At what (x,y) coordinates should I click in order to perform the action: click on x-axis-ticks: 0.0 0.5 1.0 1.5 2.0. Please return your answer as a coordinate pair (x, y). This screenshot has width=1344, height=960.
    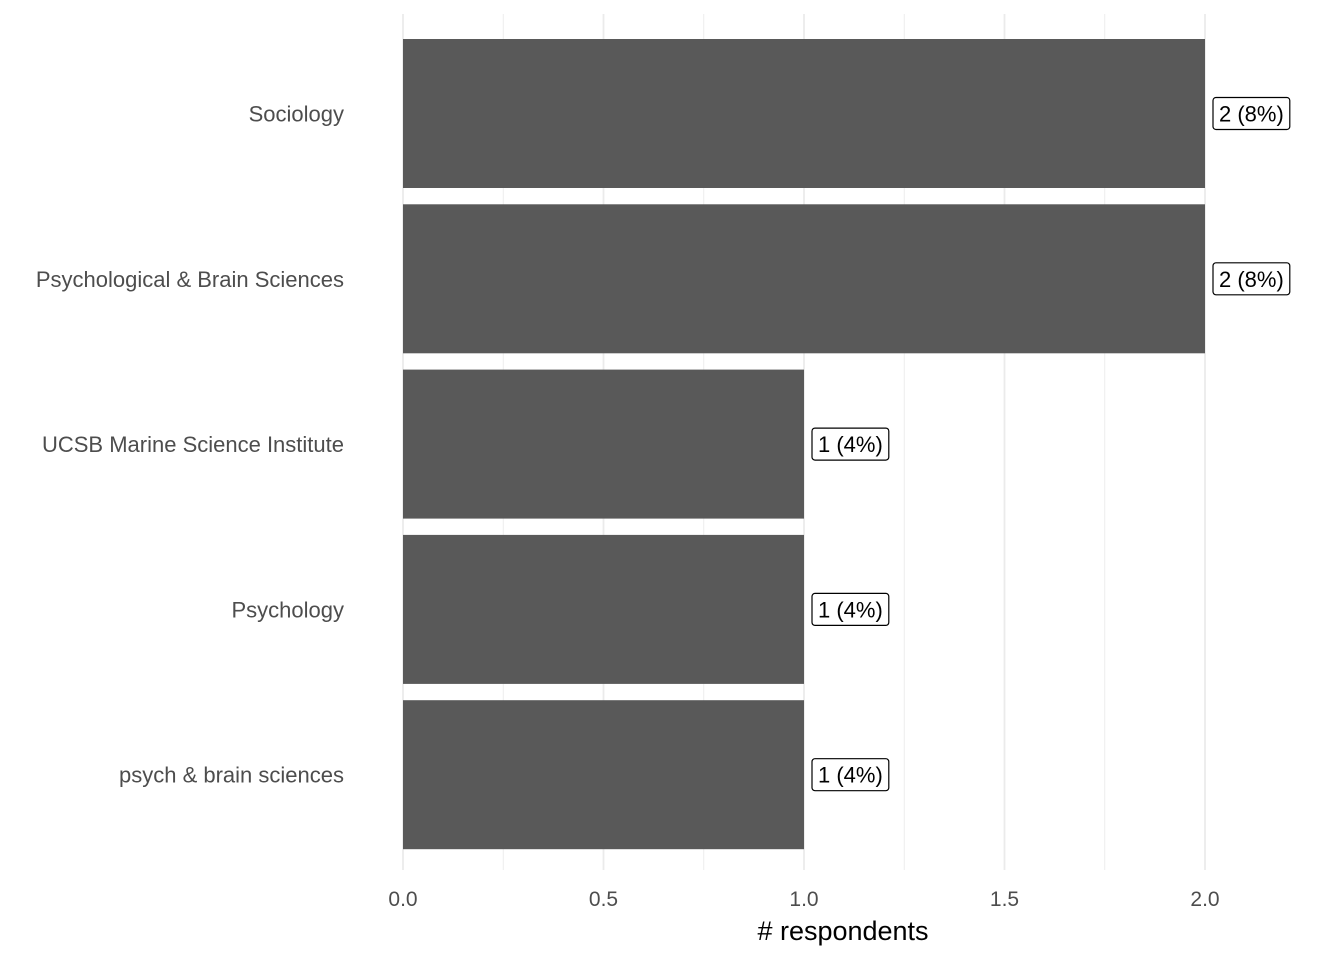
    Looking at the image, I should click on (803, 899).